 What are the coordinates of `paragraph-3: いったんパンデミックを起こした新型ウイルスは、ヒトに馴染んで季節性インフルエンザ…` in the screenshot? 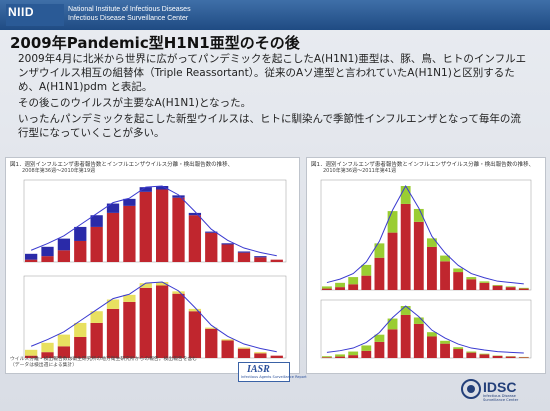 It's located at (269, 126).